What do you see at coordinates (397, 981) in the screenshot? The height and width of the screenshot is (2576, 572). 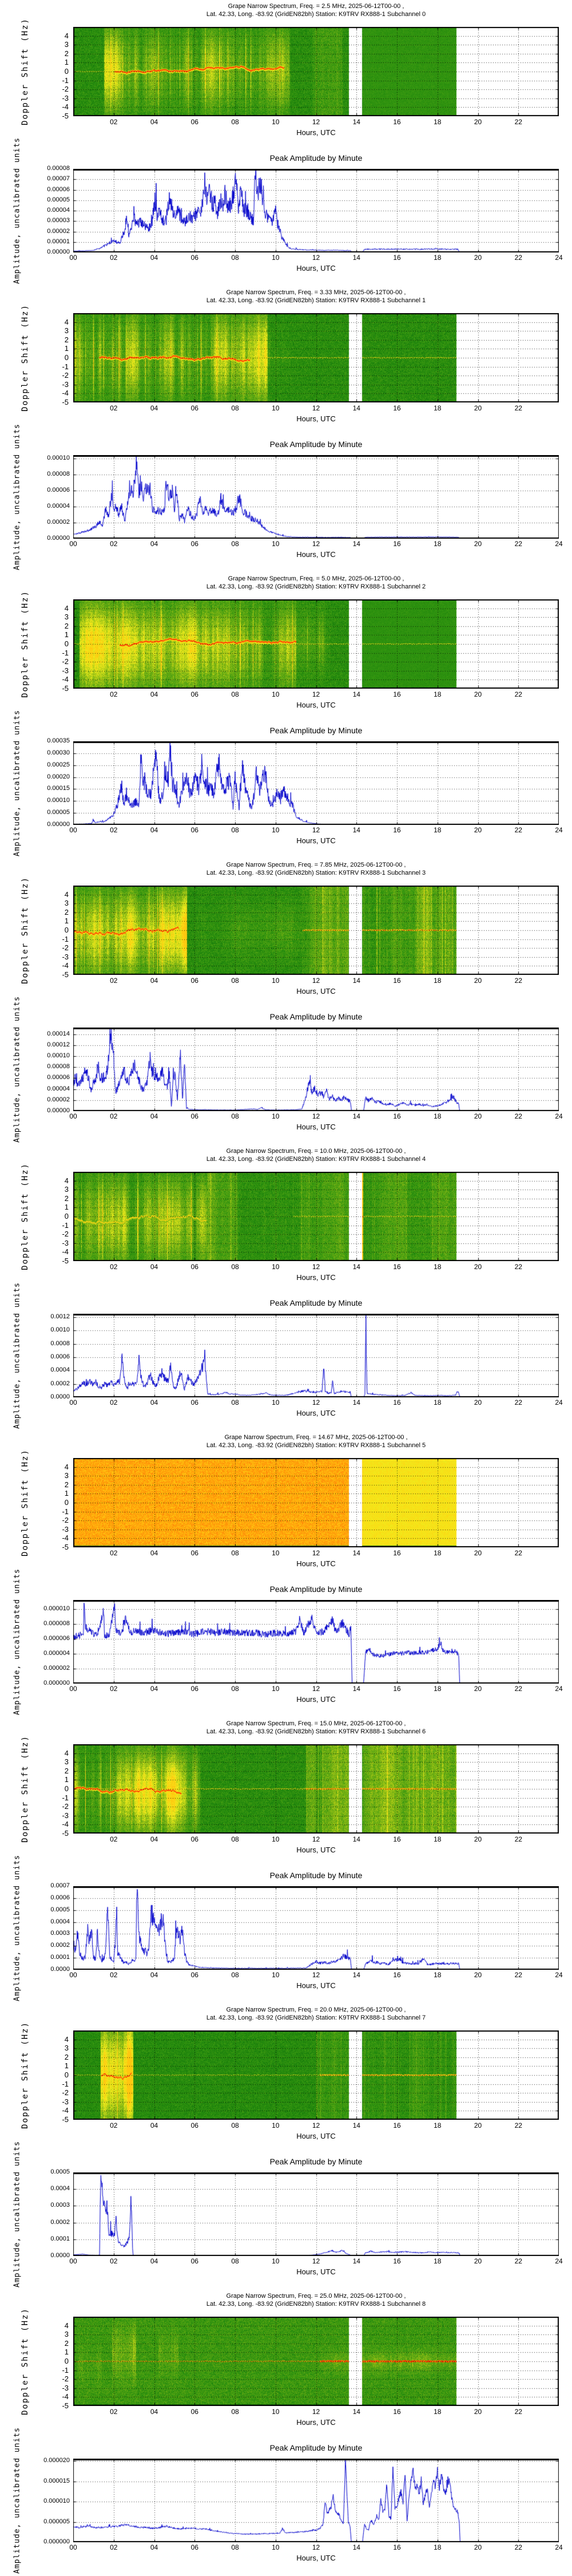 I see `spectrogram-x-tick-label: 16` at bounding box center [397, 981].